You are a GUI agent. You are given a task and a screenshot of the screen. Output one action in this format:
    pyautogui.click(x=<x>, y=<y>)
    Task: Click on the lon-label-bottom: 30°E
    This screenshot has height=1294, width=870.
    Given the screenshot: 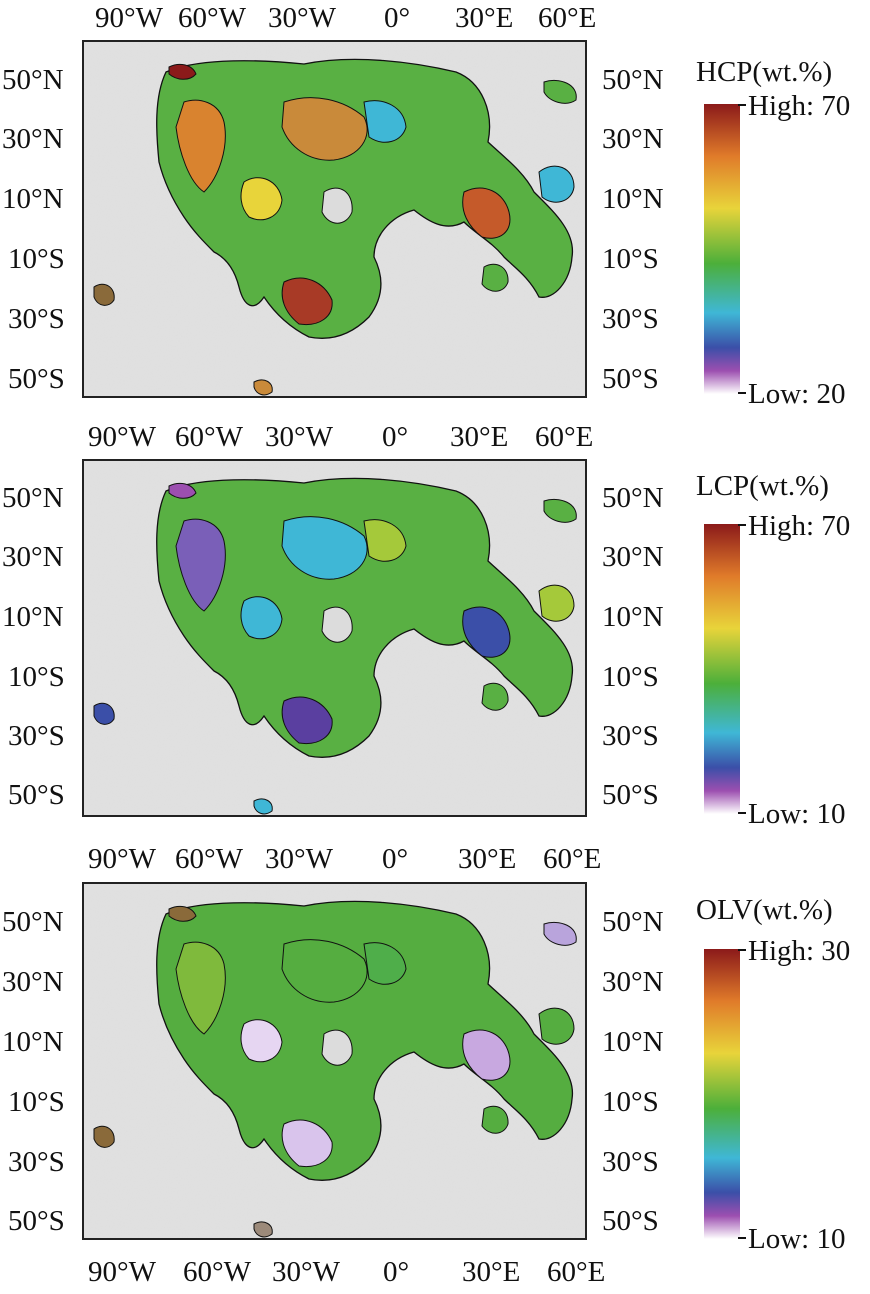 What is the action you would take?
    pyautogui.click(x=491, y=1272)
    